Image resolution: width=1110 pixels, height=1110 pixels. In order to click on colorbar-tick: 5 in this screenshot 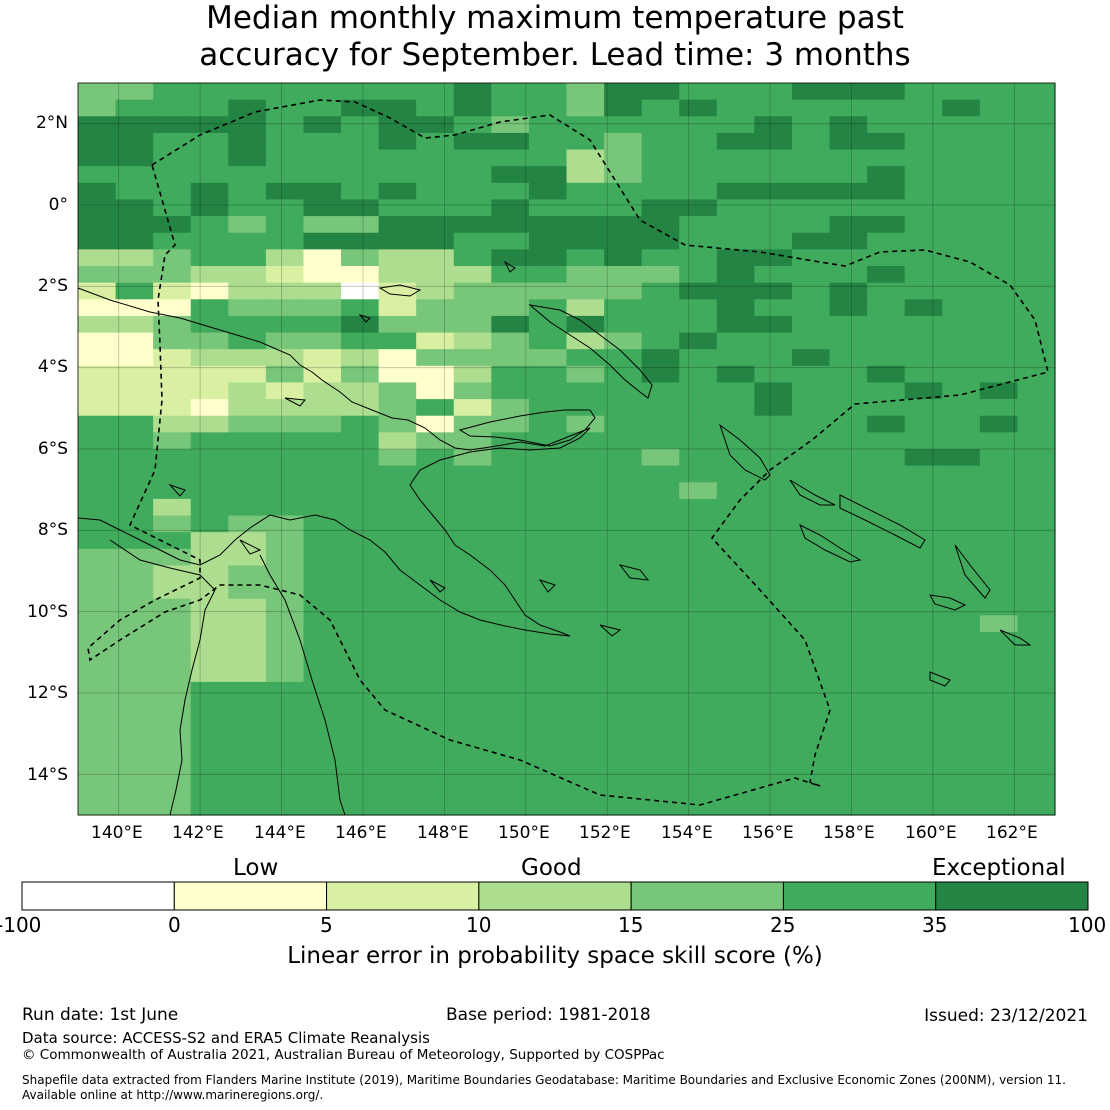, I will do `click(326, 925)`.